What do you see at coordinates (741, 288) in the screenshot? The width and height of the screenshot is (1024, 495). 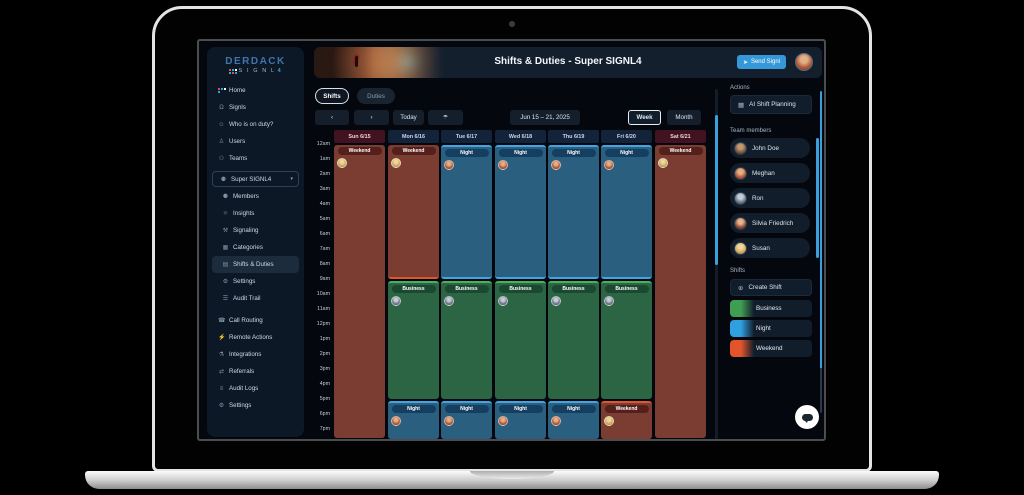 I see `plus-icon: ⊕` at bounding box center [741, 288].